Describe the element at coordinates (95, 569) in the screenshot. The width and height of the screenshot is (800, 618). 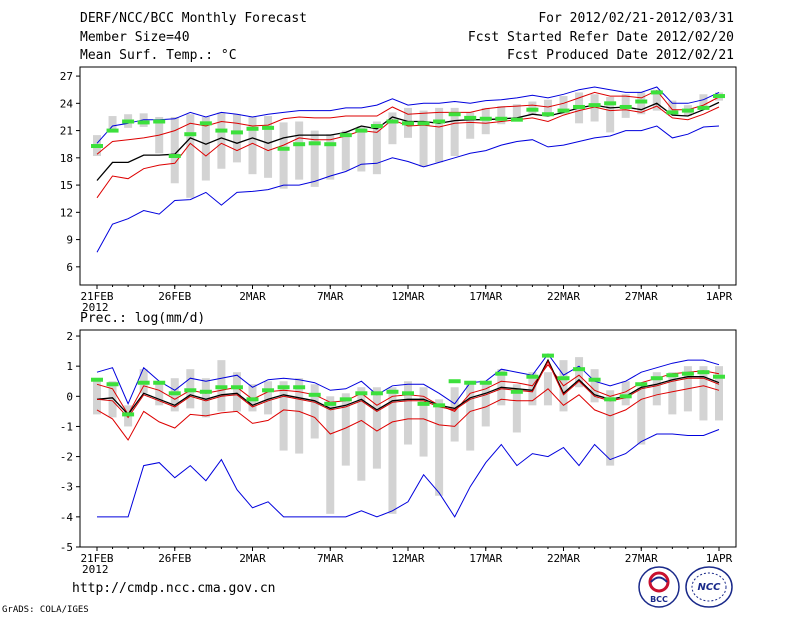
I see `precipitation-year-label: 2012` at that location.